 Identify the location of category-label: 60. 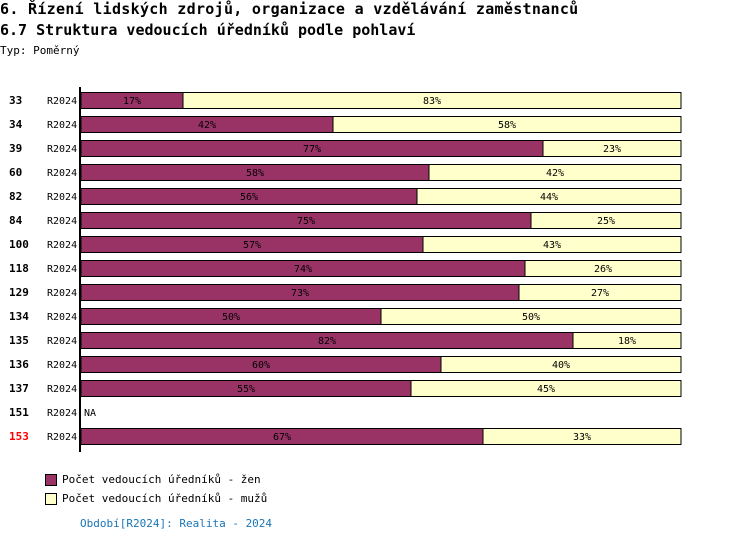
(15, 172).